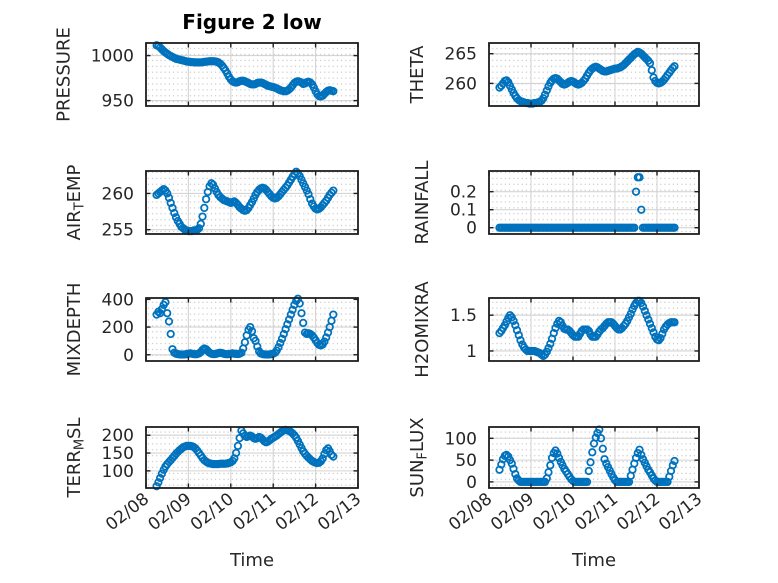 The width and height of the screenshot is (778, 583). Describe the element at coordinates (252, 22) in the screenshot. I see `figure-title: Figure 2 low` at that location.